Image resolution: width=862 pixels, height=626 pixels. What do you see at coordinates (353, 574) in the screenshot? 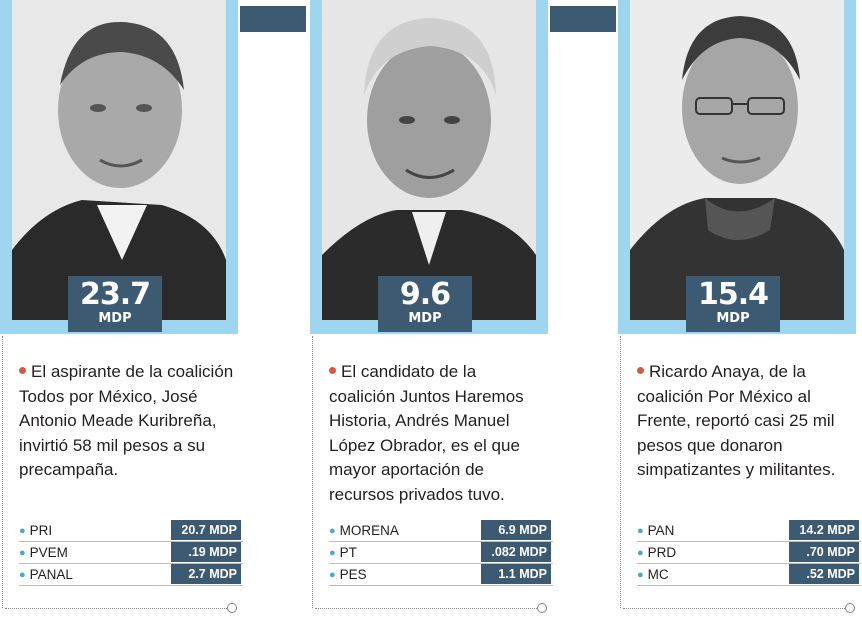
I see `party-name: PES` at bounding box center [353, 574].